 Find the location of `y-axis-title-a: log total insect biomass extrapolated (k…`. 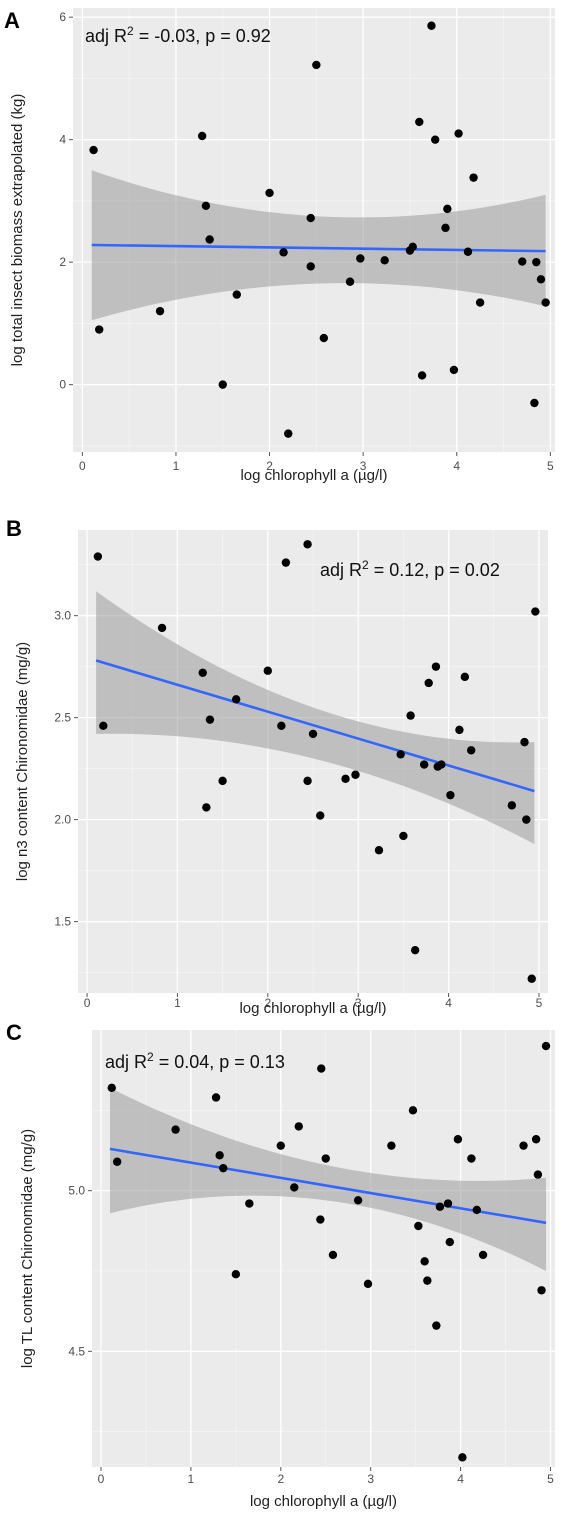

y-axis-title-a: log total insect biomass extrapolated (k… is located at coordinates (17, 230).